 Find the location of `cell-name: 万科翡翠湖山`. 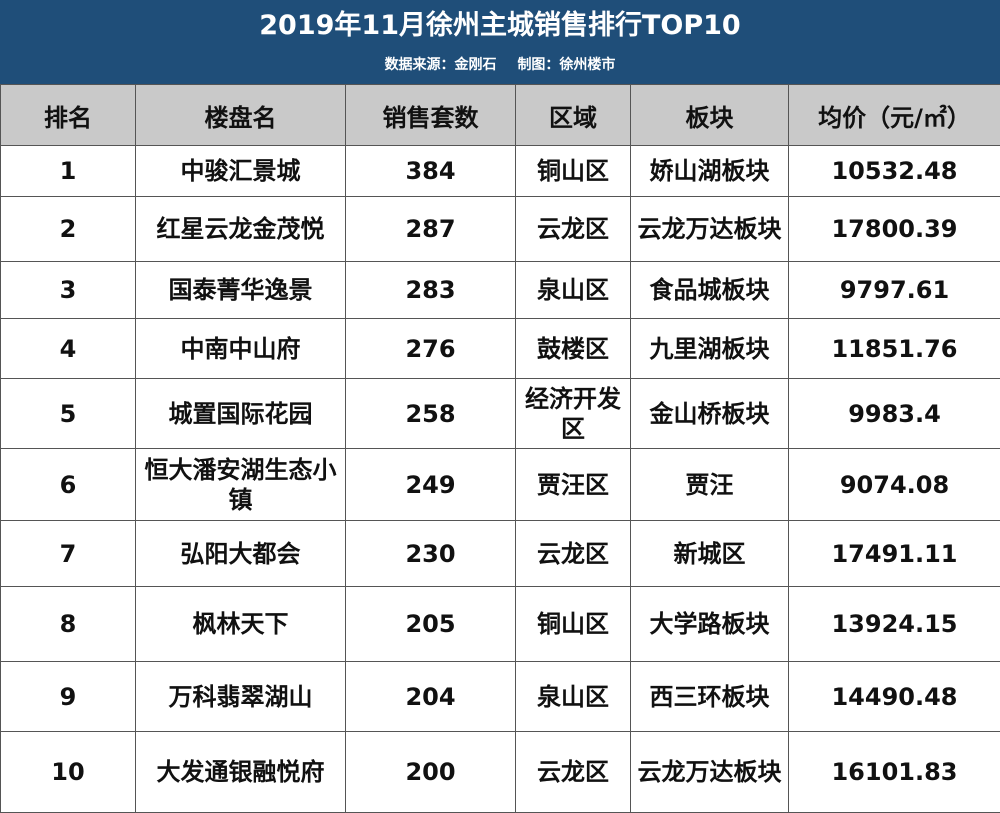

cell-name: 万科翡翠湖山 is located at coordinates (241, 697).